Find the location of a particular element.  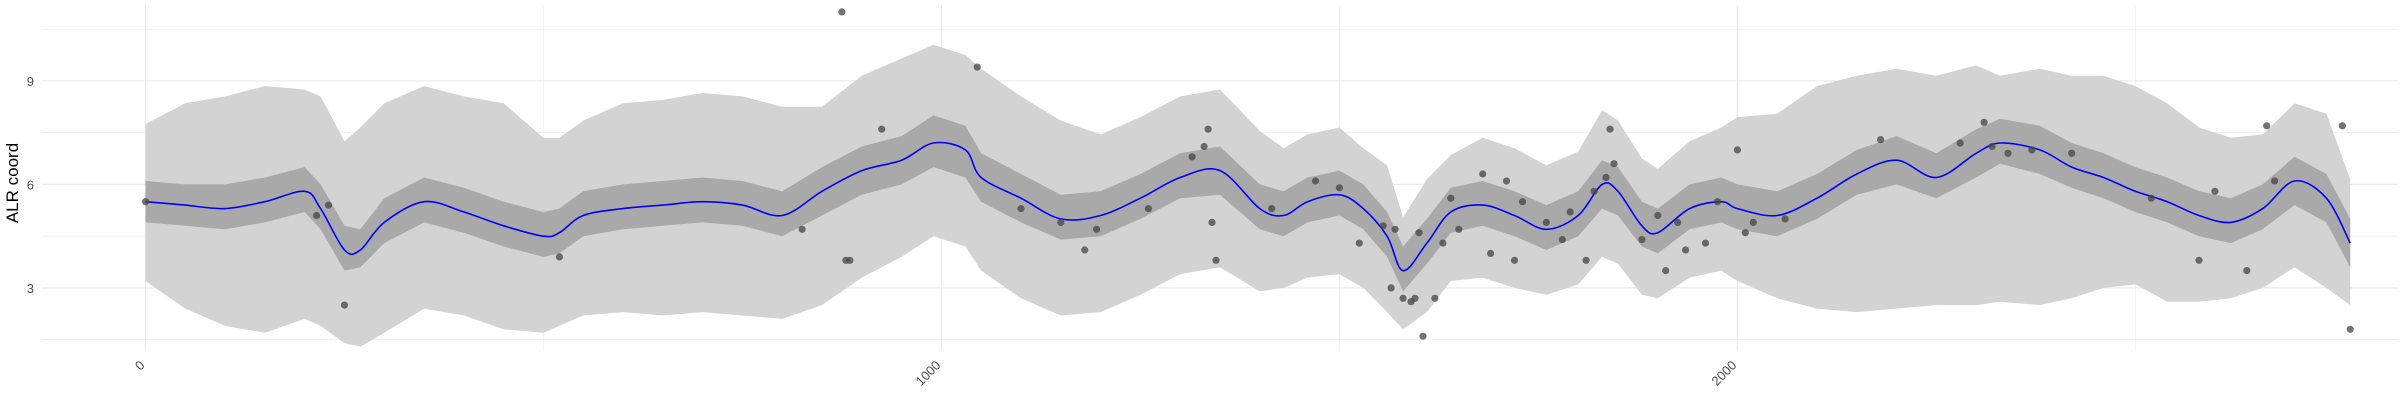

y-axis-title: ALR coord is located at coordinates (12, 183).